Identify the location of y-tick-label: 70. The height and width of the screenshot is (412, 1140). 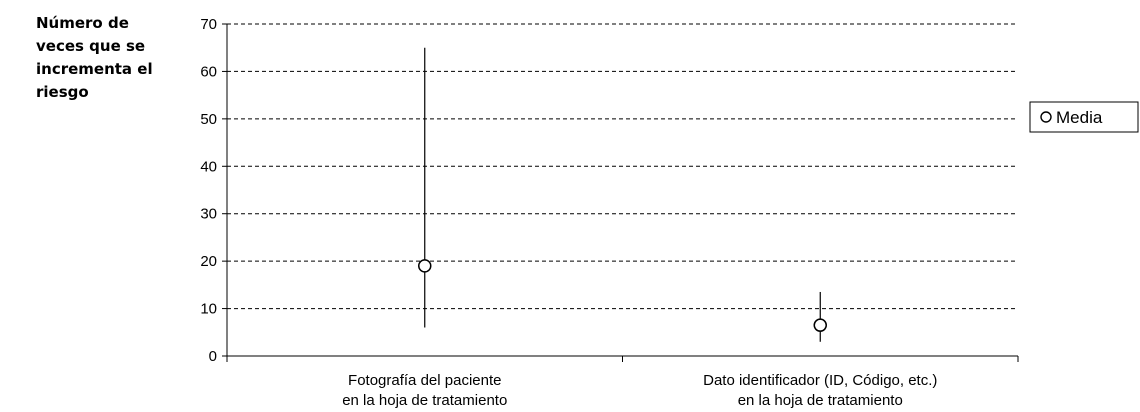
(208, 24).